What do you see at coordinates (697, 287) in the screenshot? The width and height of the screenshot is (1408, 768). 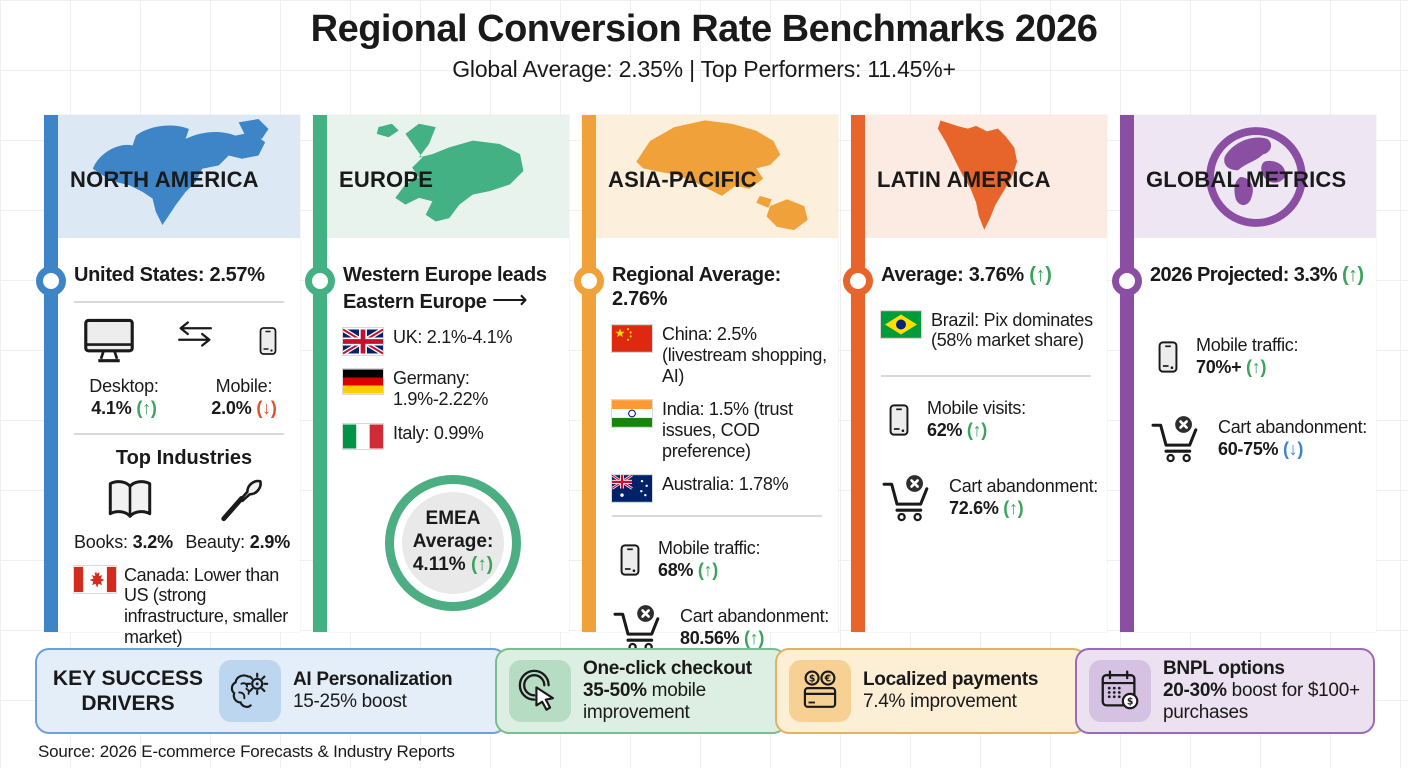 I see `regional-average-headline: Regional Average: 2.76%` at bounding box center [697, 287].